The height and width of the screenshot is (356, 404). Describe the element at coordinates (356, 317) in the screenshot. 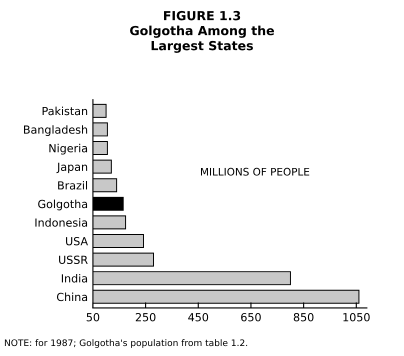

I see `x-tick-label: 1050` at that location.